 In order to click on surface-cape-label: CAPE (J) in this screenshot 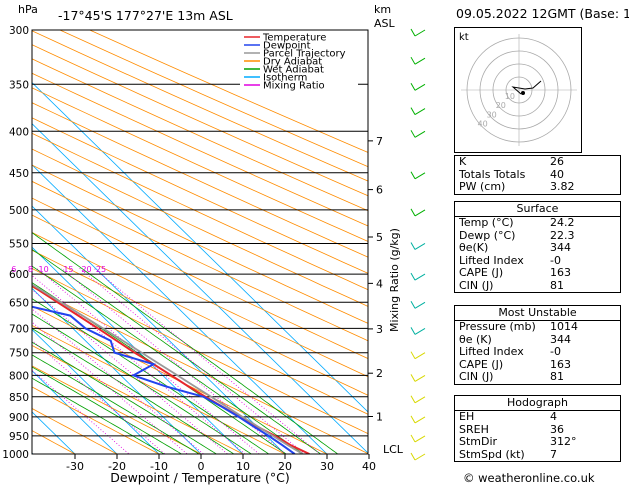, I will do `click(481, 272)`.